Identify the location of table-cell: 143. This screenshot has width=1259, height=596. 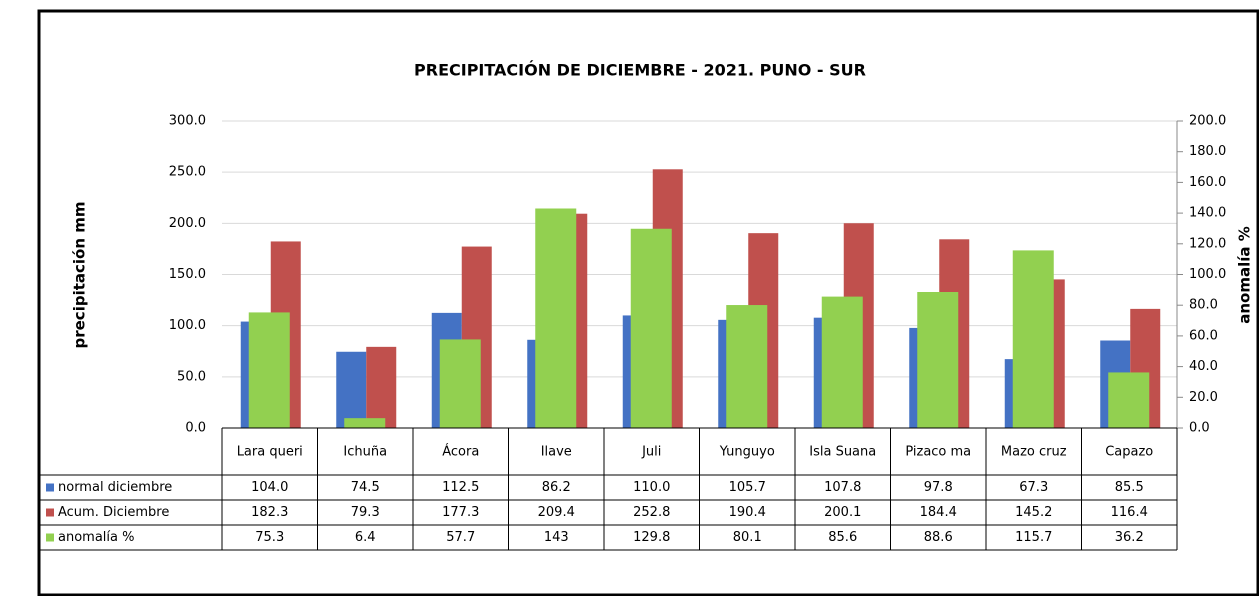
(556, 537).